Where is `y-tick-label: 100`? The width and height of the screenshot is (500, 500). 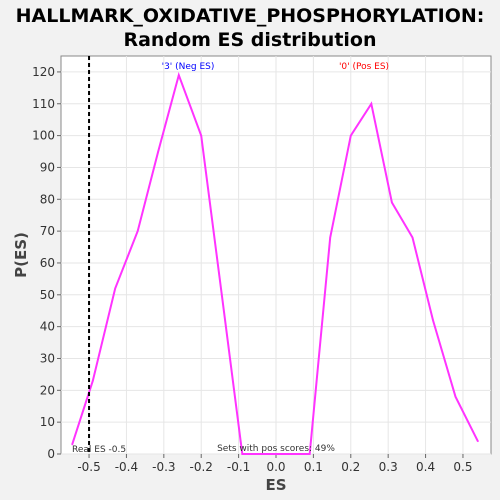
y-tick-label: 100 is located at coordinates (43, 136).